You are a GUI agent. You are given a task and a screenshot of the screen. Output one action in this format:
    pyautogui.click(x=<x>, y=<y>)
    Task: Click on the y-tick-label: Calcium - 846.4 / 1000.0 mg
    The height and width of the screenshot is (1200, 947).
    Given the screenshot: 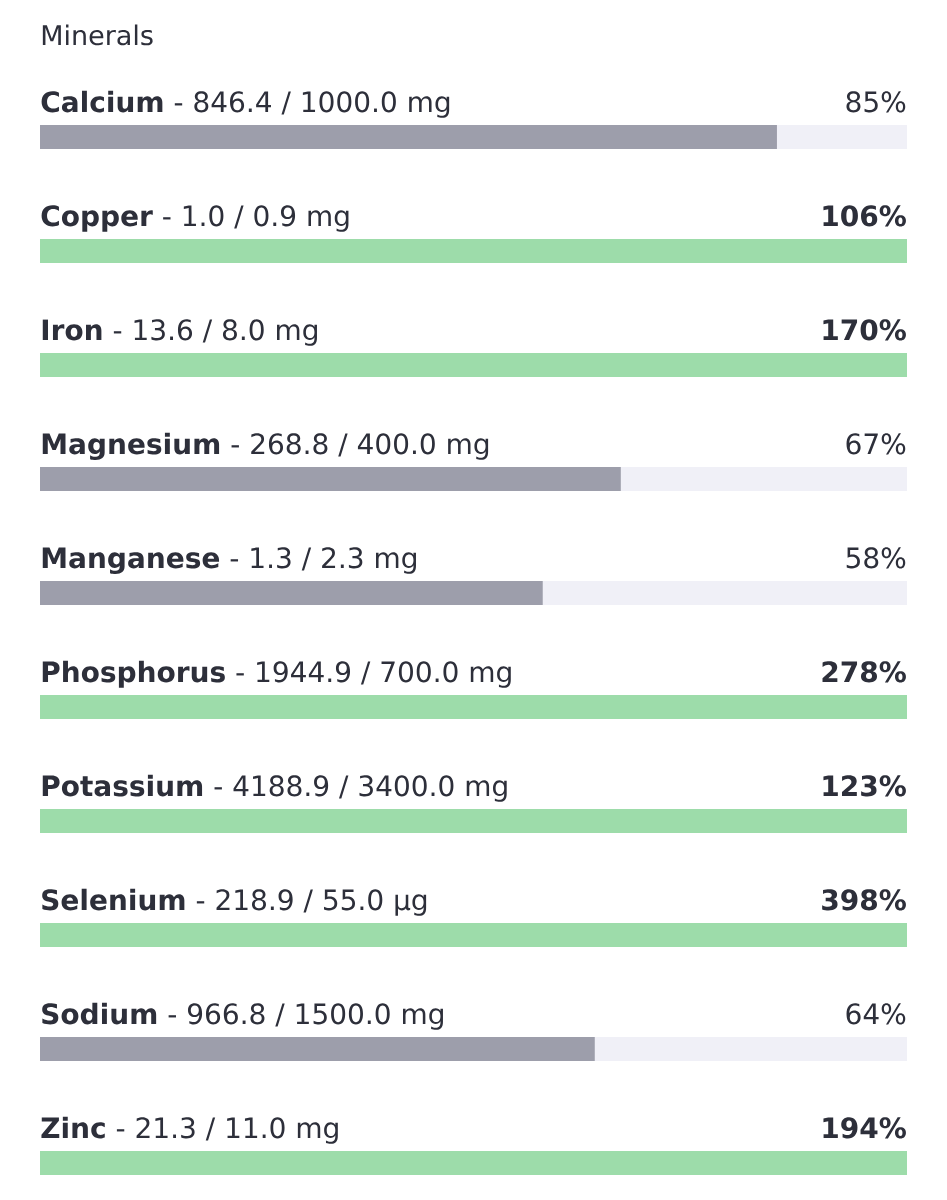 What is the action you would take?
    pyautogui.click(x=245, y=104)
    